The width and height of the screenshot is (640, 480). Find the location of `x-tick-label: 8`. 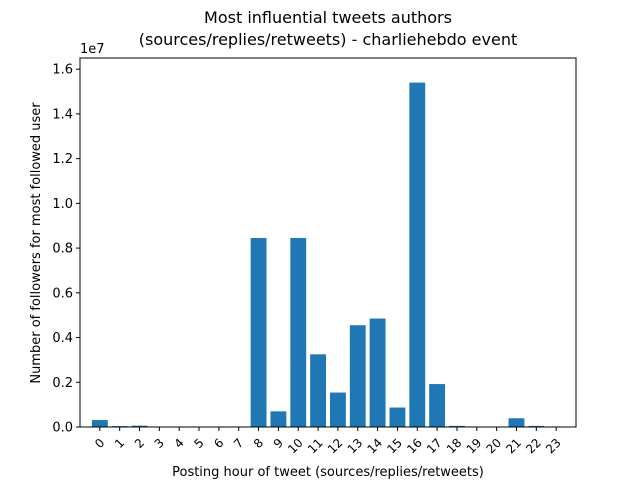

x-tick-label: 8 is located at coordinates (258, 443).